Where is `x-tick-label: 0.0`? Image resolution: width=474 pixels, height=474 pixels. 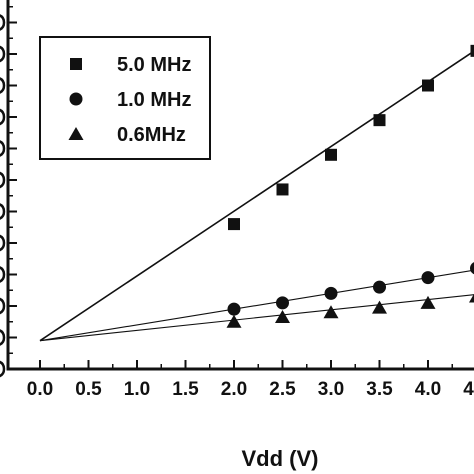
x-tick-label: 0.0 is located at coordinates (40, 389).